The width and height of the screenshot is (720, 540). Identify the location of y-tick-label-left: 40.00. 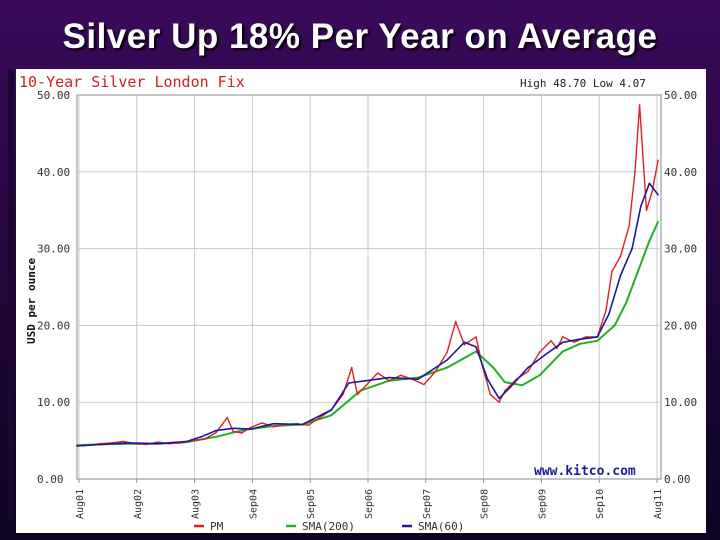
(53, 172).